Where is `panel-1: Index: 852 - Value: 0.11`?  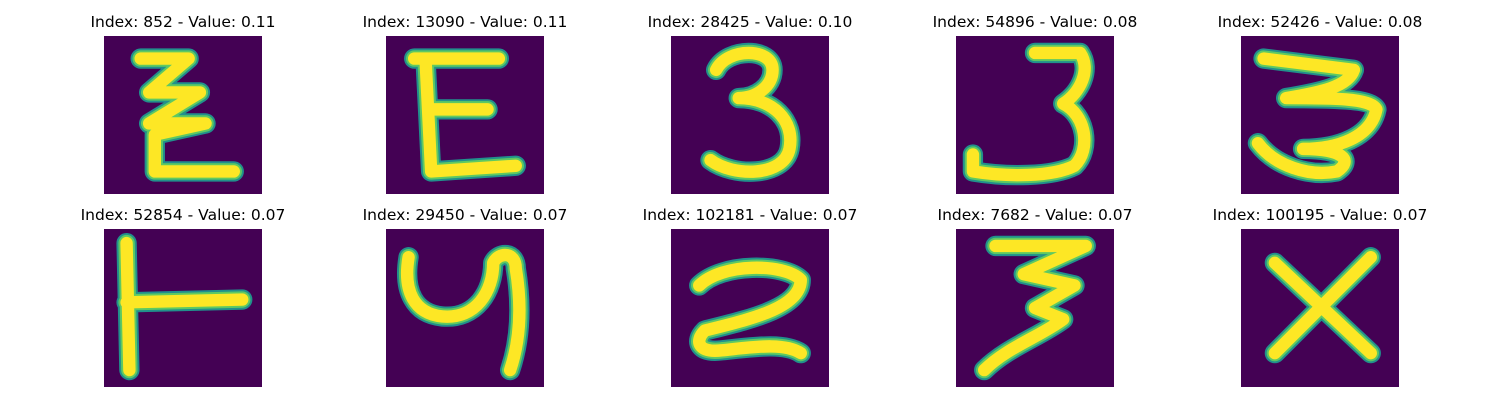
panel-1: Index: 852 - Value: 0.11 is located at coordinates (183, 103).